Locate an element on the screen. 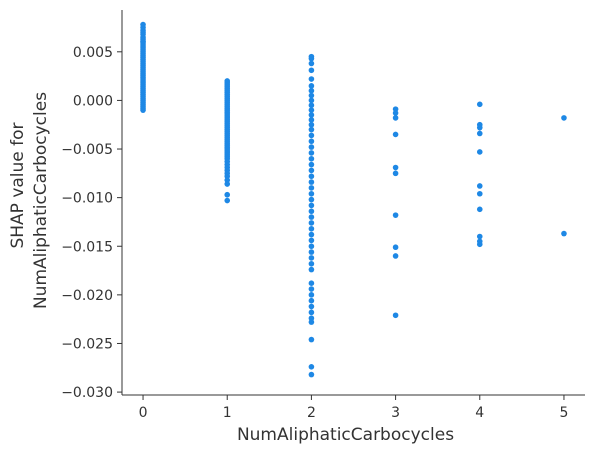 The height and width of the screenshot is (453, 595). y-tick-label: −0.030 is located at coordinates (87, 393).